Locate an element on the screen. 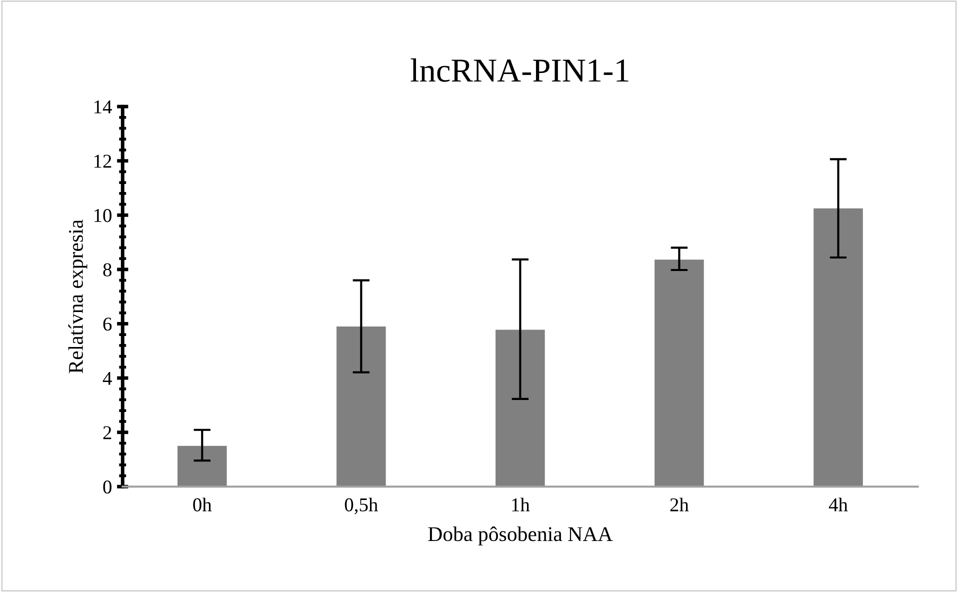  x-tick-label: 1h is located at coordinates (521, 505).